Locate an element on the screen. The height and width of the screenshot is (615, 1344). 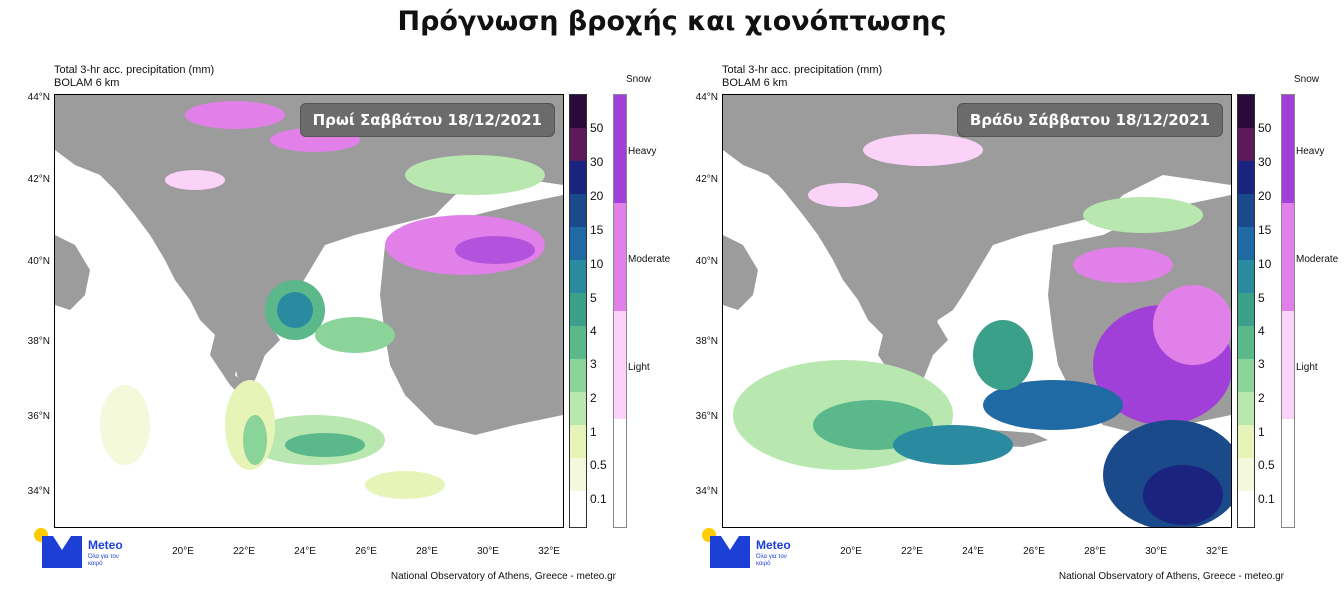
page-title: Πρόγνωση βροχής και χιονόπτωσης is located at coordinates (672, 21).